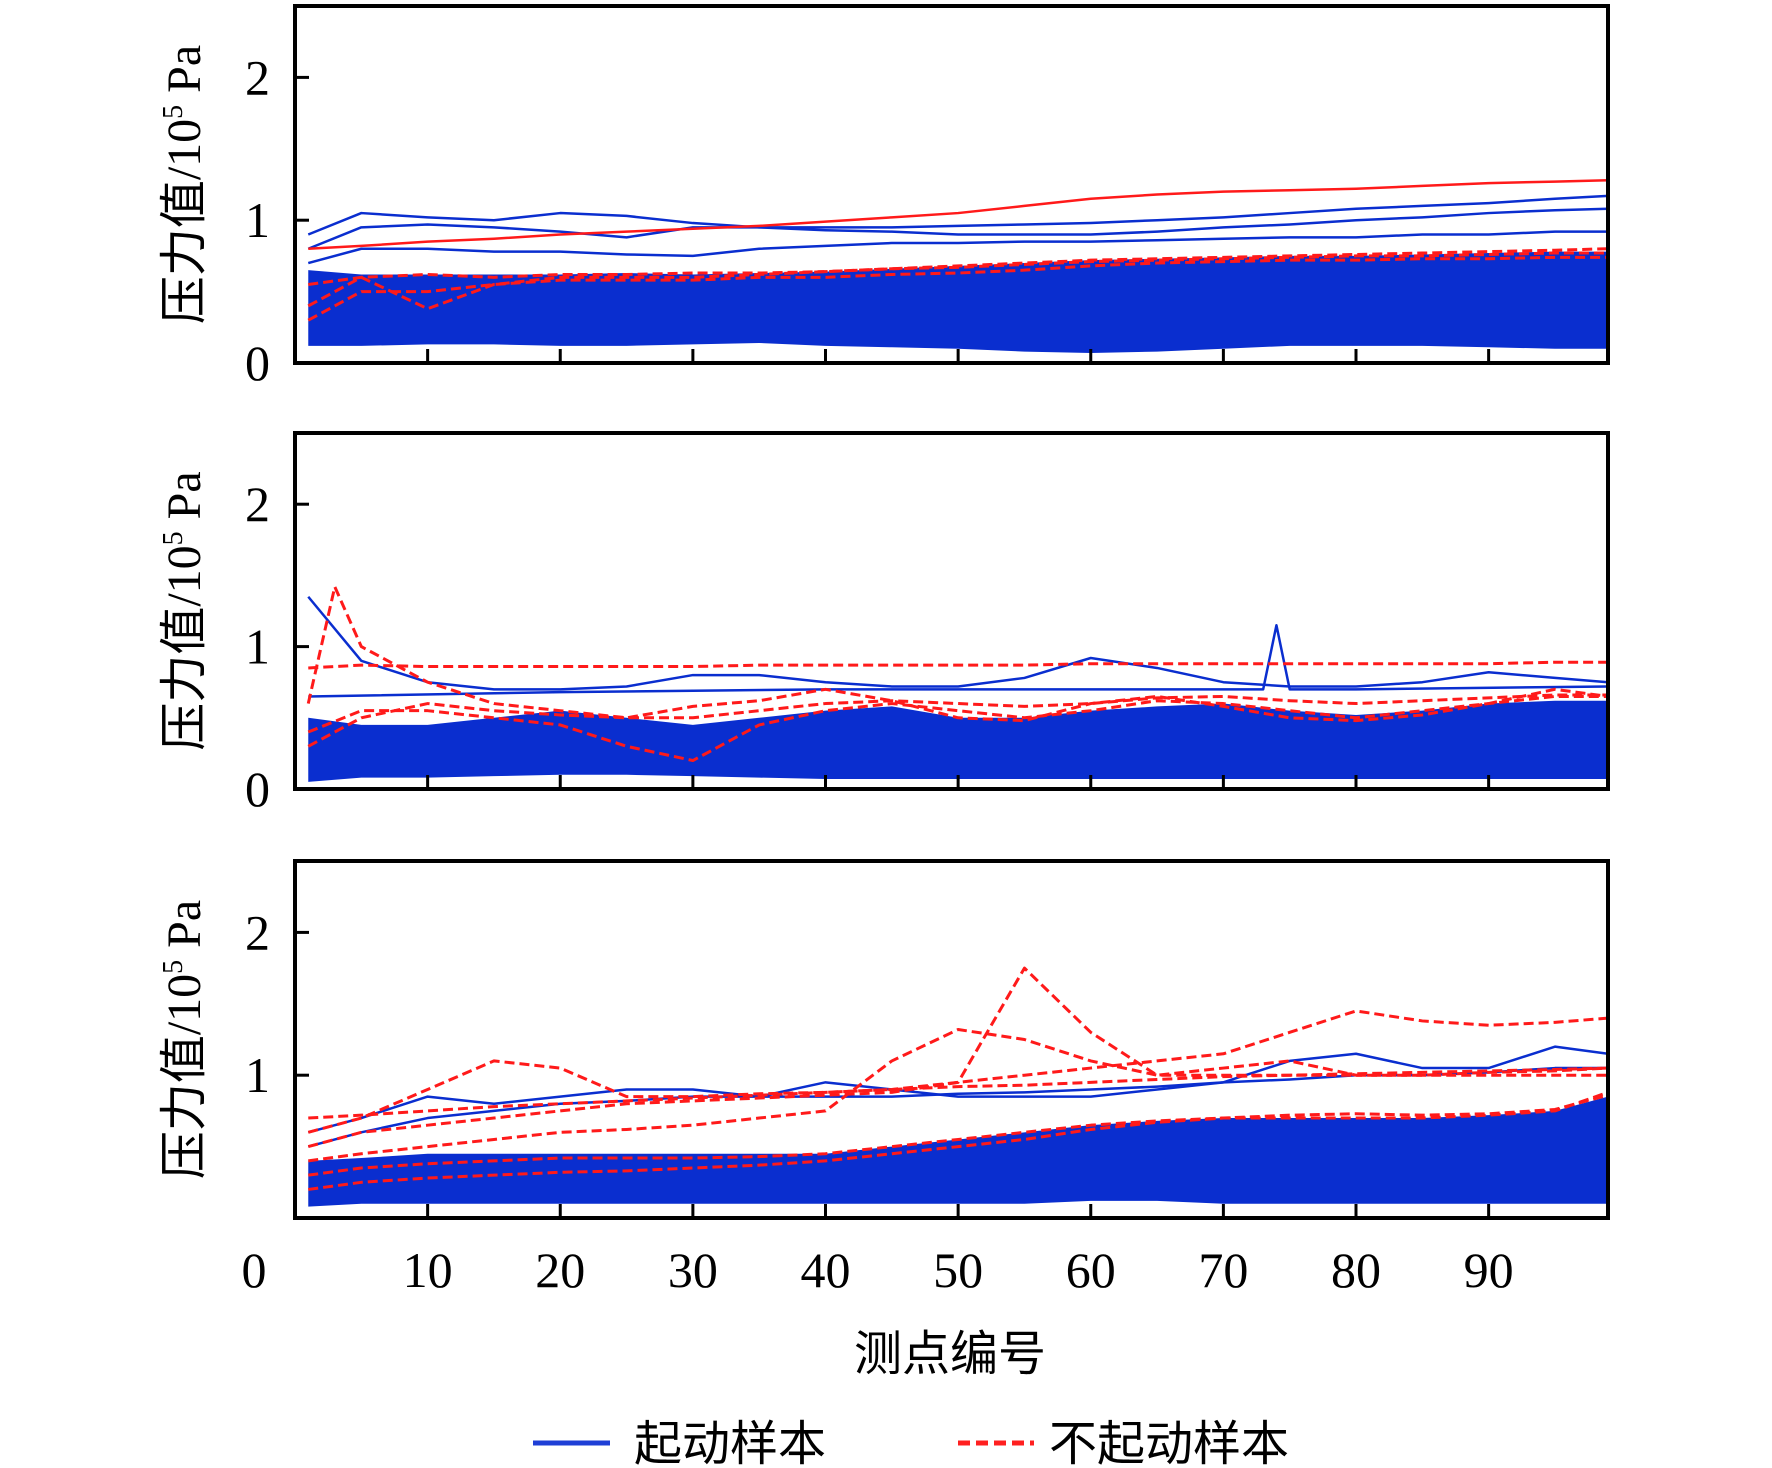 The width and height of the screenshot is (1772, 1468). I want to click on x-tick-label: 70, so click(1223, 1270).